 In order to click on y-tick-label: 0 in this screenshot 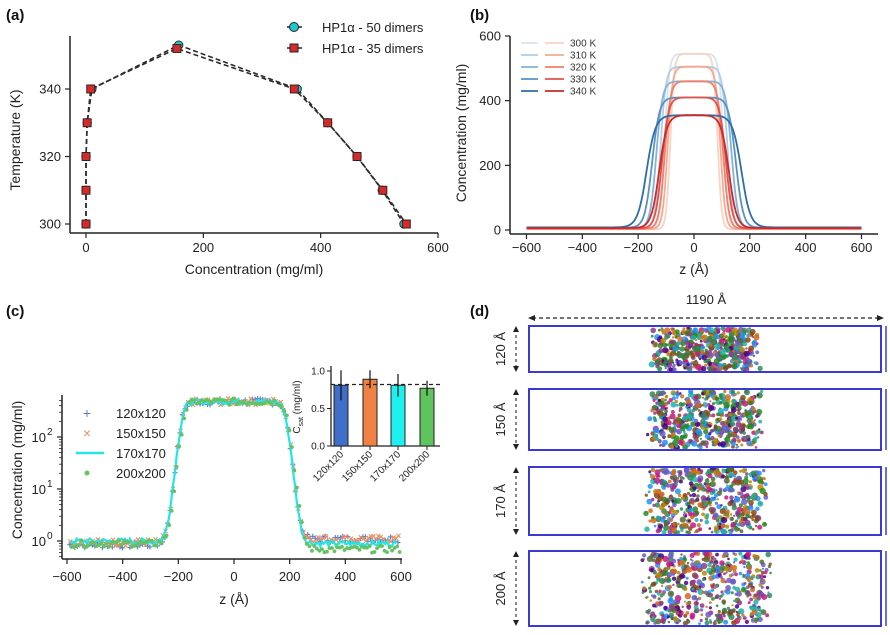, I will do `click(497, 230)`.